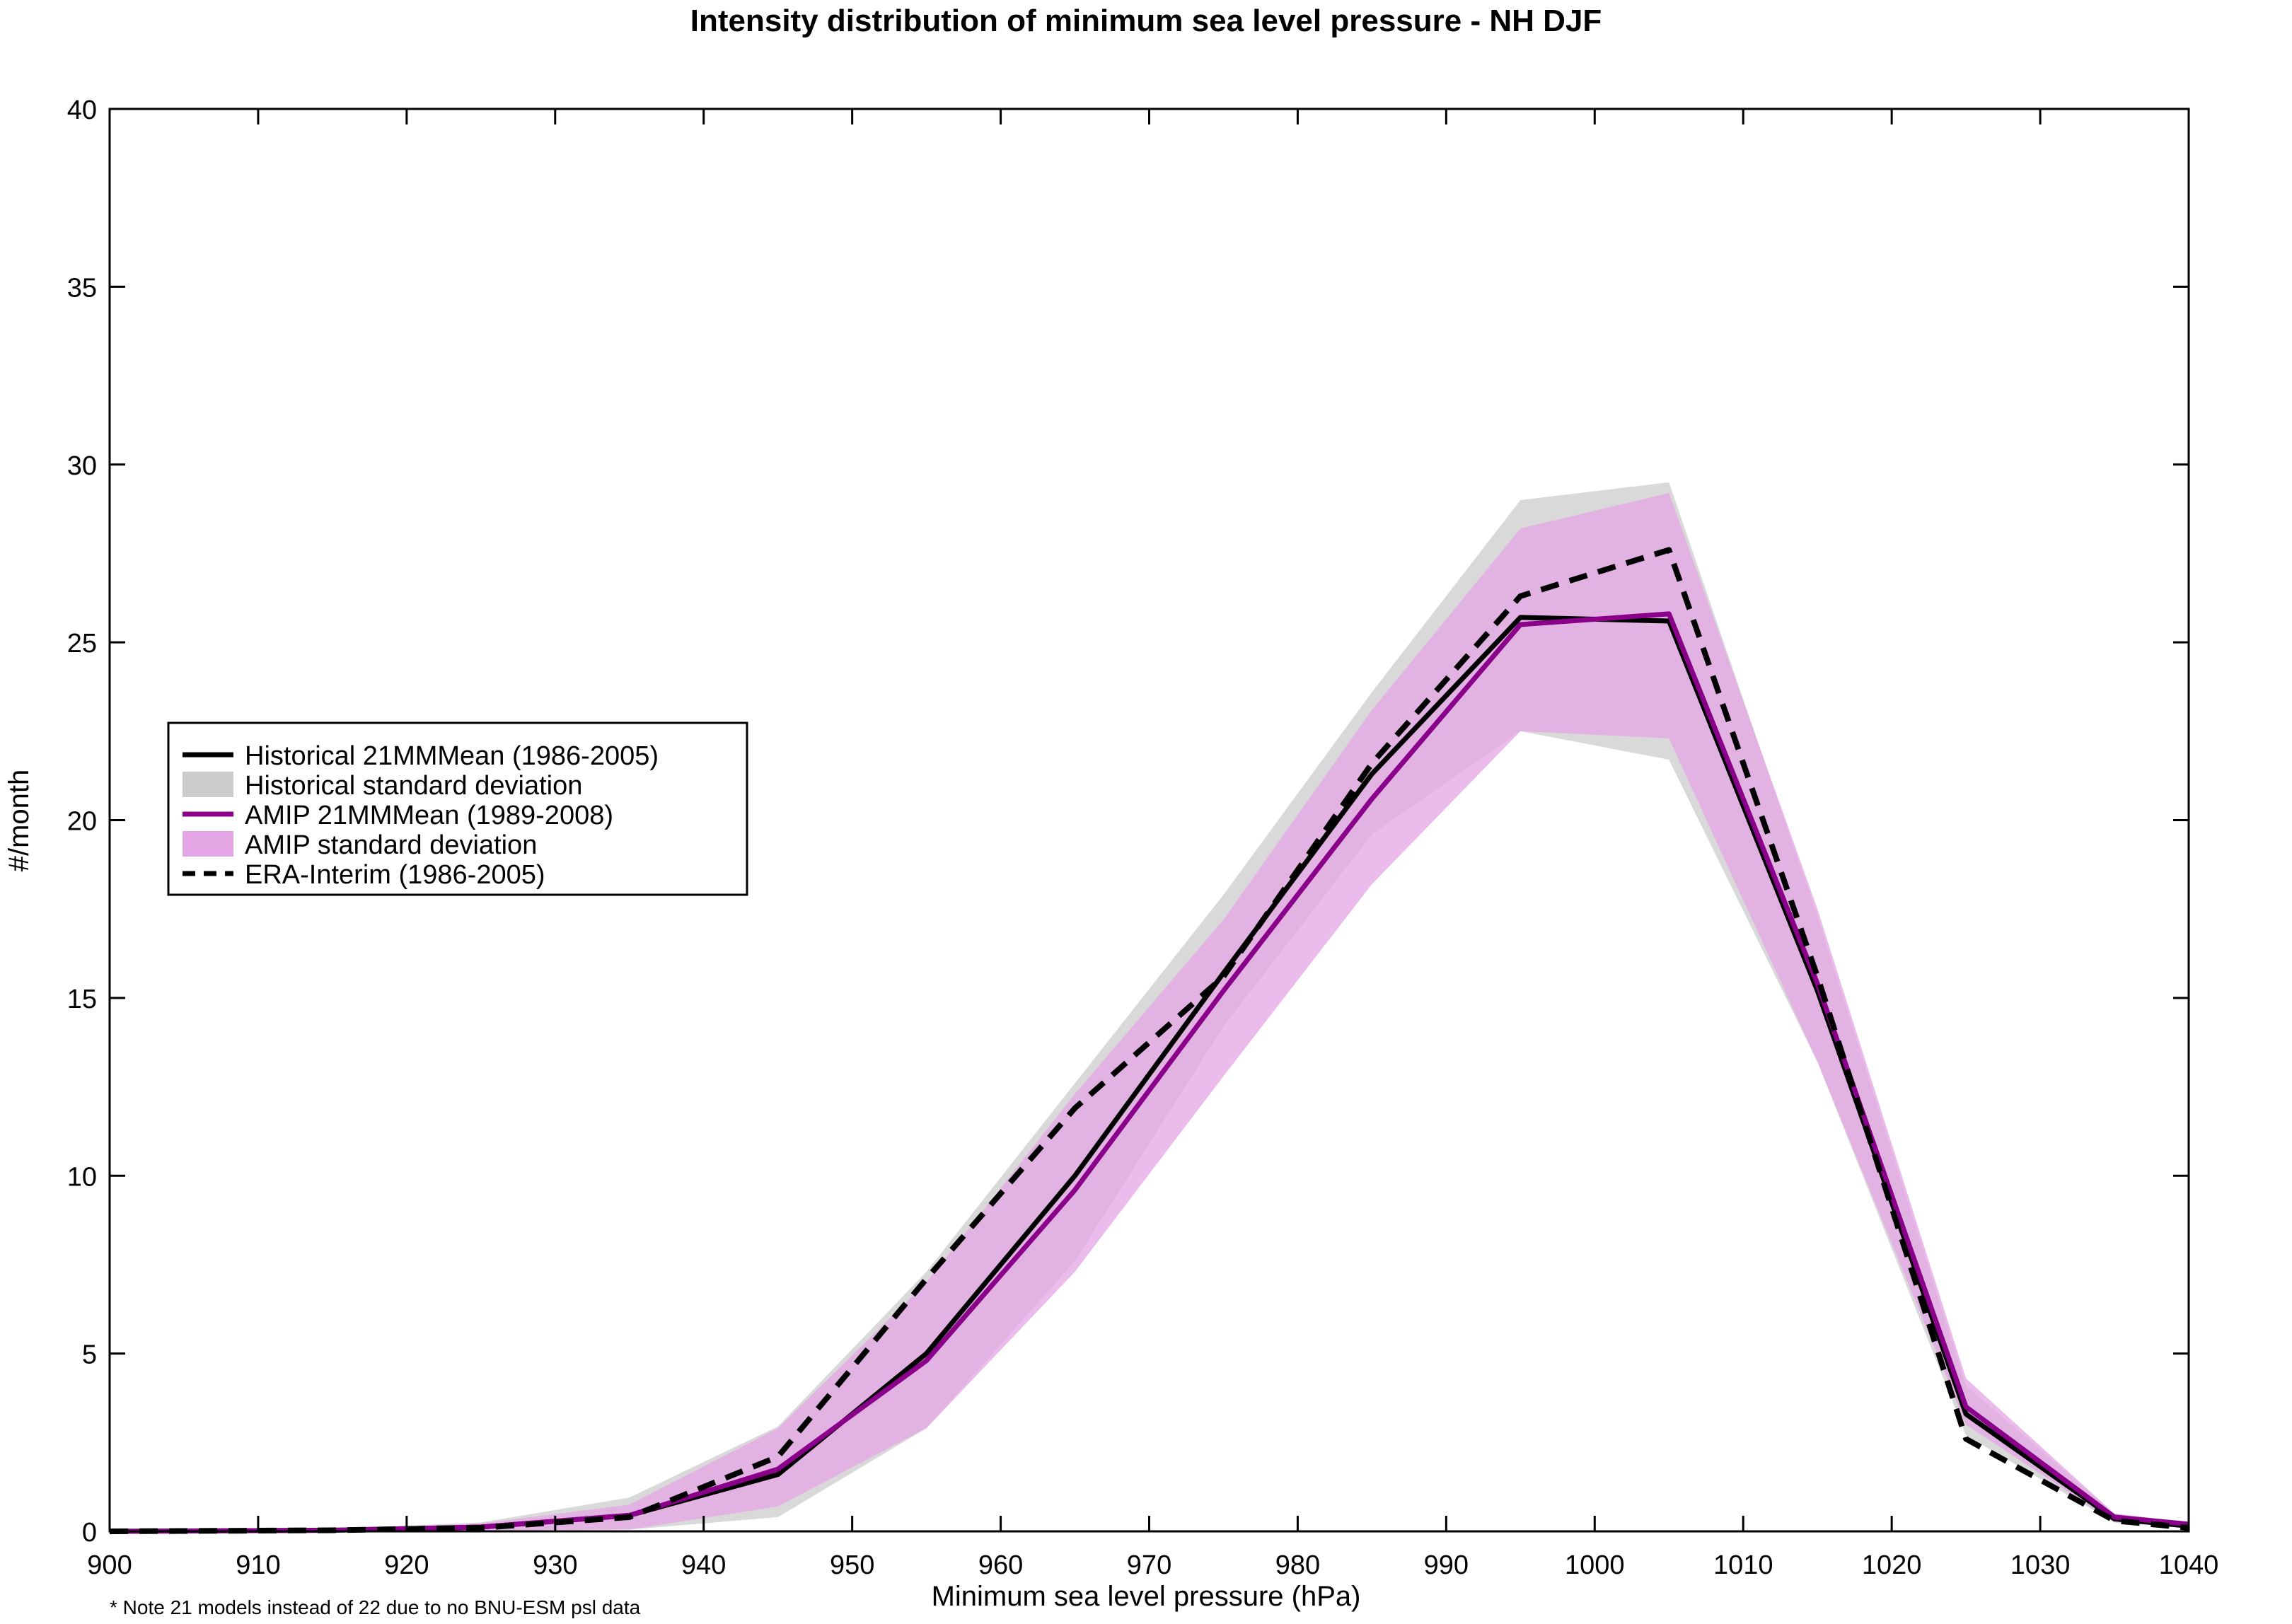 Image resolution: width=2292 pixels, height=1624 pixels. What do you see at coordinates (258, 1565) in the screenshot?
I see `x-tick-label: 910` at bounding box center [258, 1565].